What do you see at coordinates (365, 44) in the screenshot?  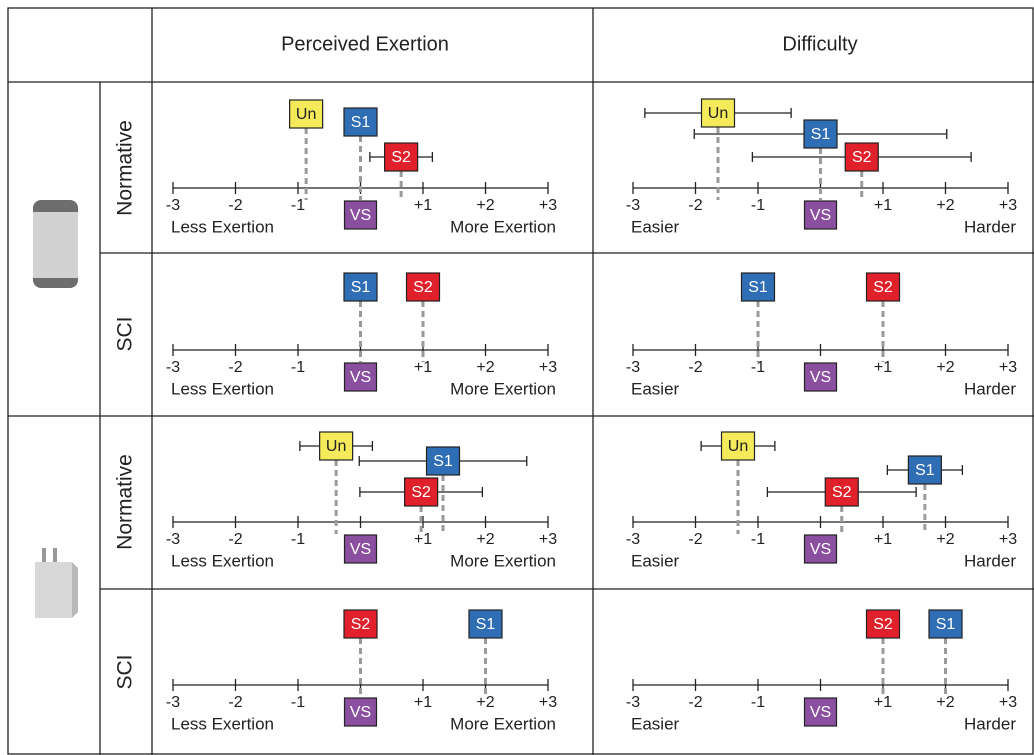 I see `column-header: Perceived Exertion` at bounding box center [365, 44].